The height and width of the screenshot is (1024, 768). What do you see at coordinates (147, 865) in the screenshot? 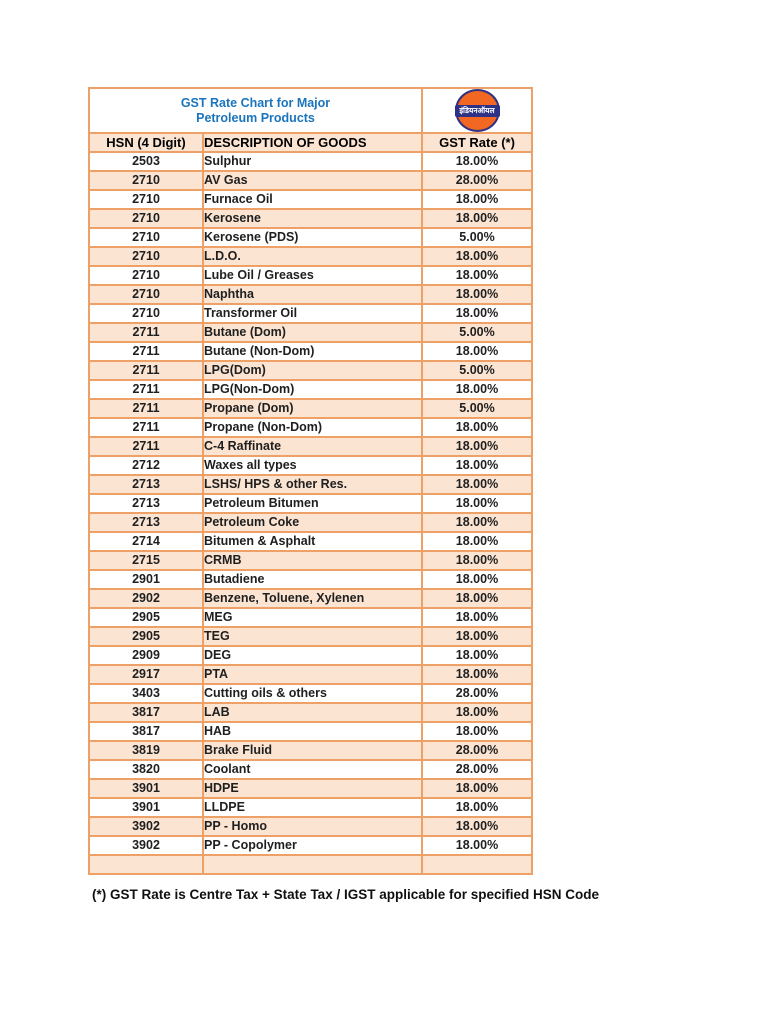
I see `hsn-cell` at bounding box center [147, 865].